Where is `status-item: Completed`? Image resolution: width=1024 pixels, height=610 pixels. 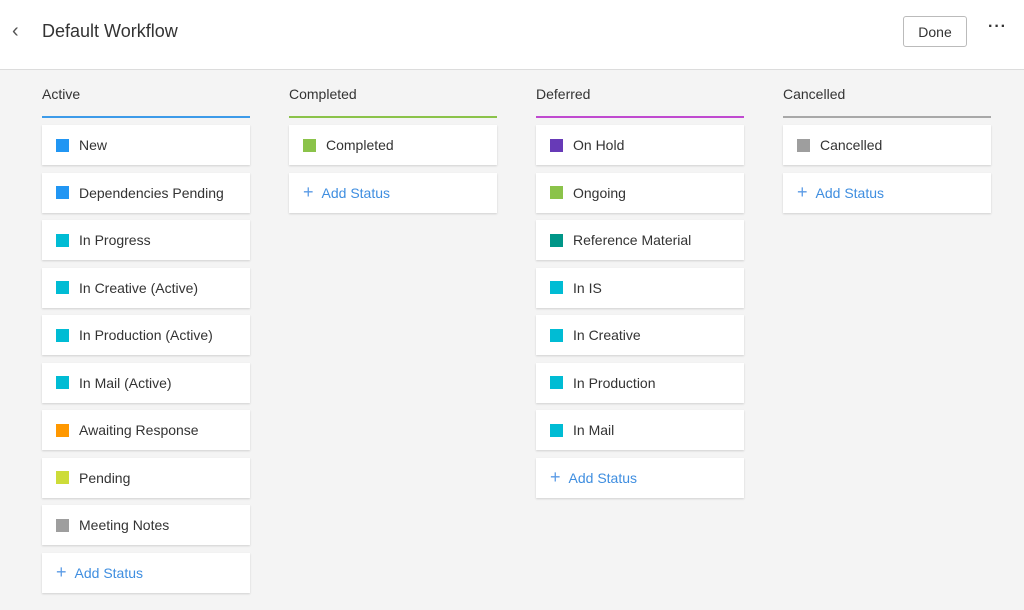
status-item: Completed is located at coordinates (393, 145).